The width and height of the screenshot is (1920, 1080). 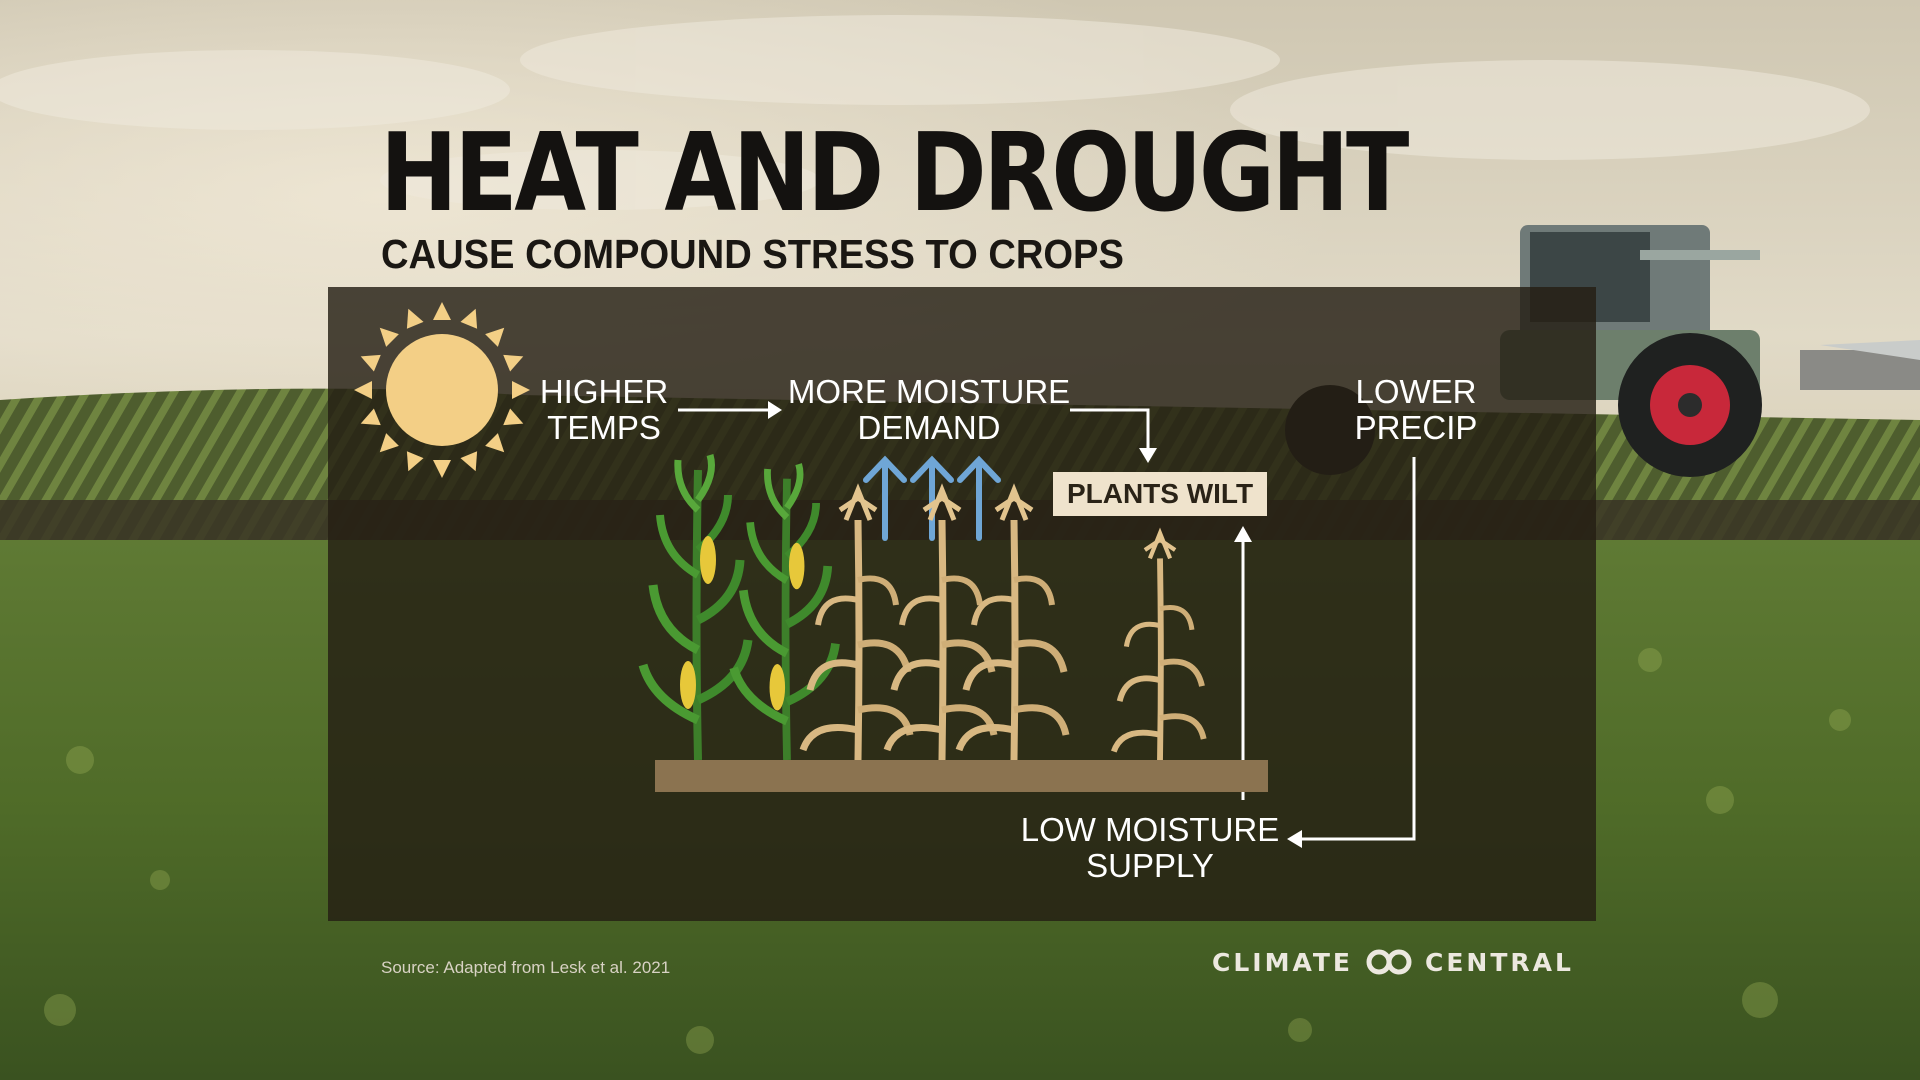 I want to click on climate-central-logo-icon, so click(x=1389, y=962).